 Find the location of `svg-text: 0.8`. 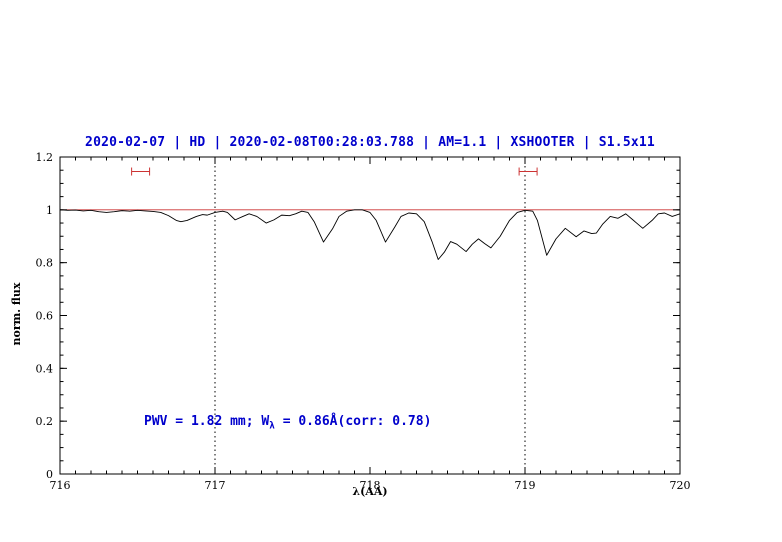

svg-text: 0.8 is located at coordinates (45, 263).